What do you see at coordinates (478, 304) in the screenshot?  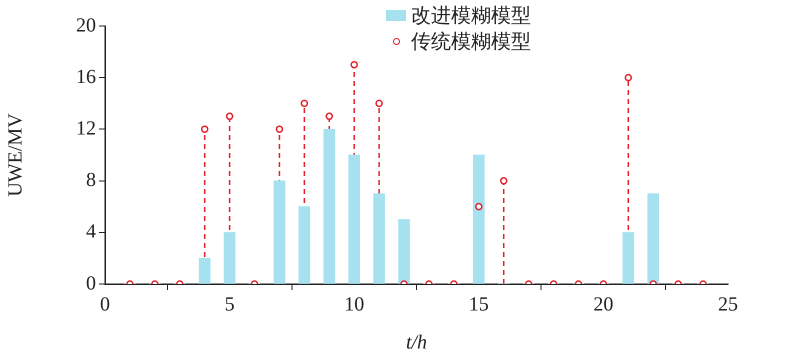 I see `x-tick-label: 15` at bounding box center [478, 304].